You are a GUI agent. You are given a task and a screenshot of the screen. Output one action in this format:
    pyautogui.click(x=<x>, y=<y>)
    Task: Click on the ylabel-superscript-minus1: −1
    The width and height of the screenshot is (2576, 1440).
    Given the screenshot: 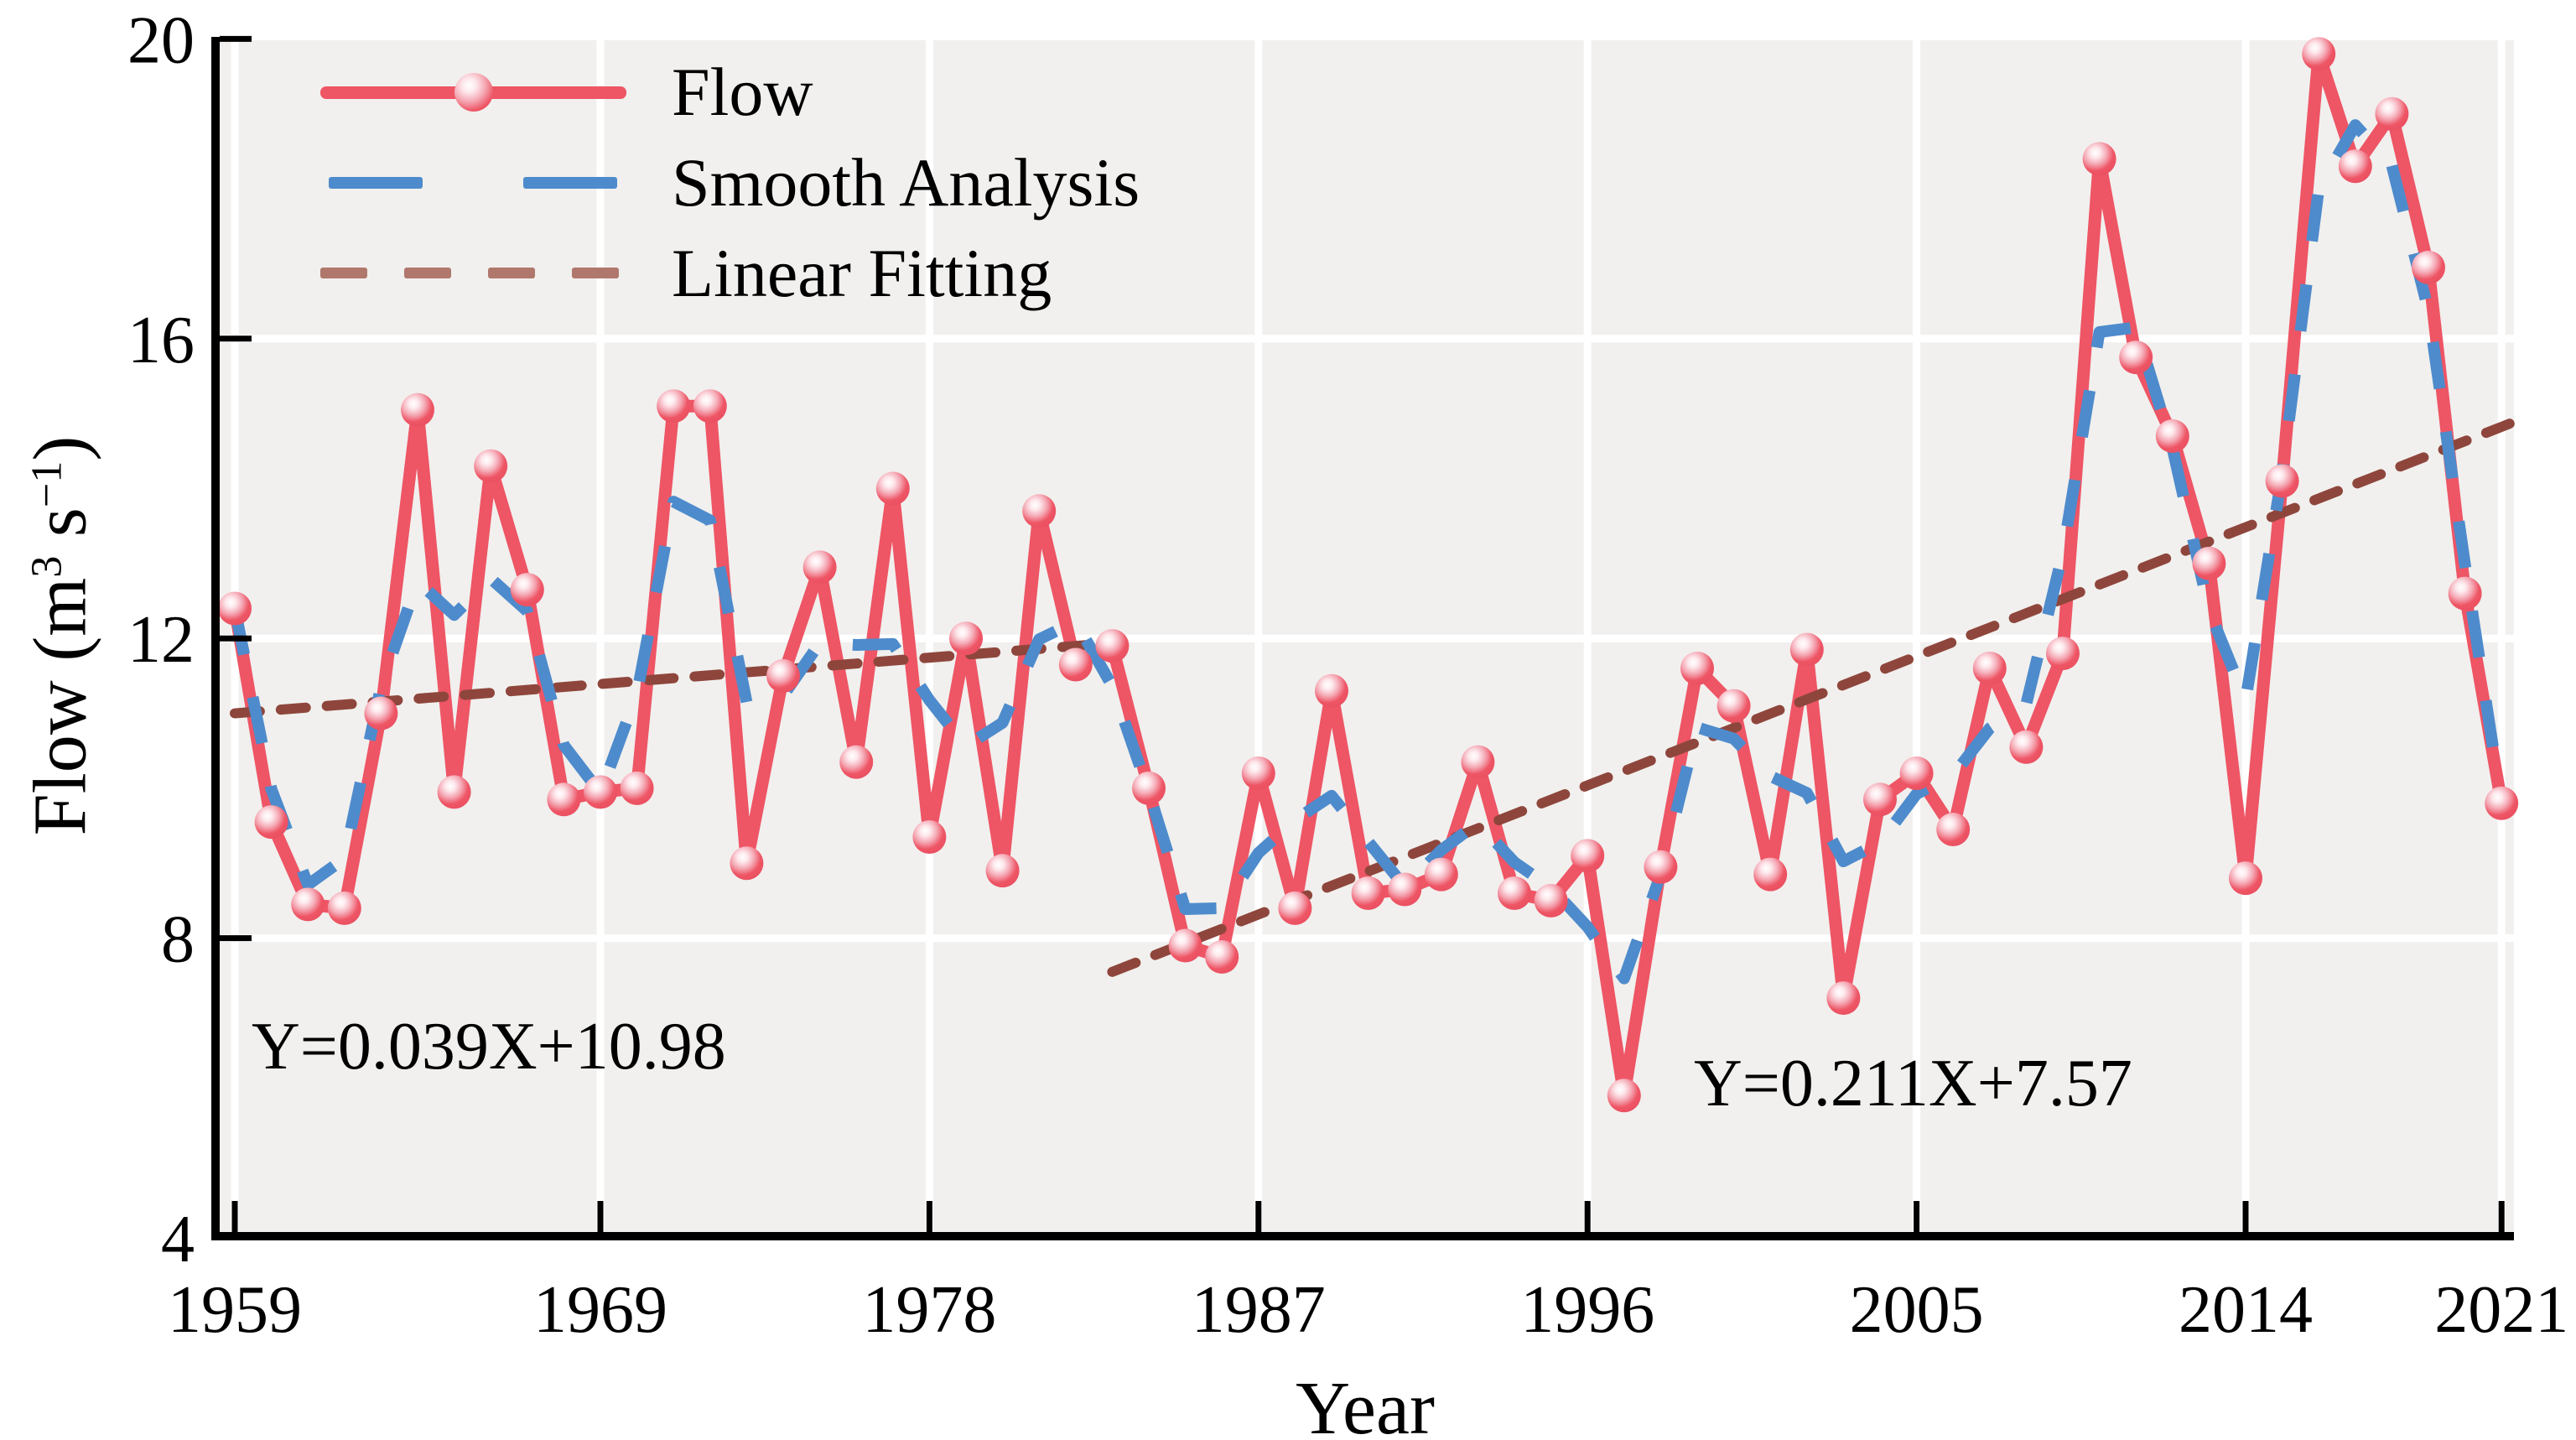 What is the action you would take?
    pyautogui.click(x=46, y=484)
    